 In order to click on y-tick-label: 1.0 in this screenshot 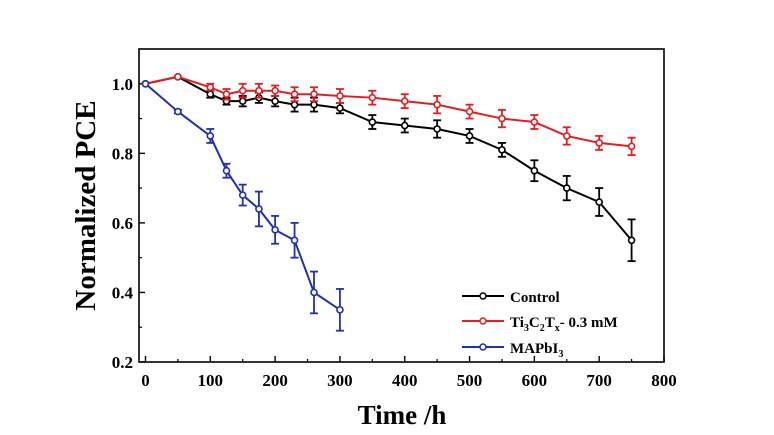, I will do `click(122, 84)`.